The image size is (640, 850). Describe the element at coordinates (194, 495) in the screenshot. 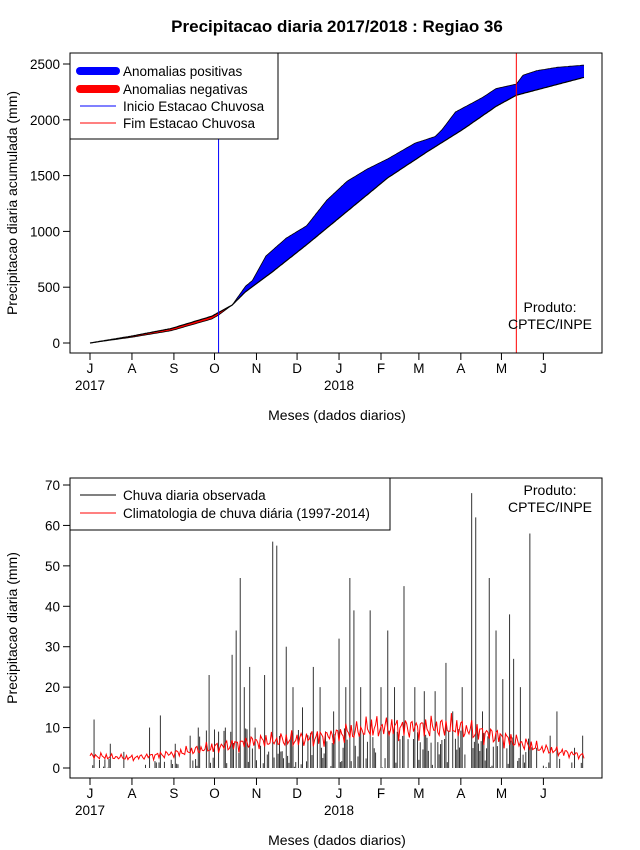

I see `legend-label-observed: Chuva diaria observada` at that location.